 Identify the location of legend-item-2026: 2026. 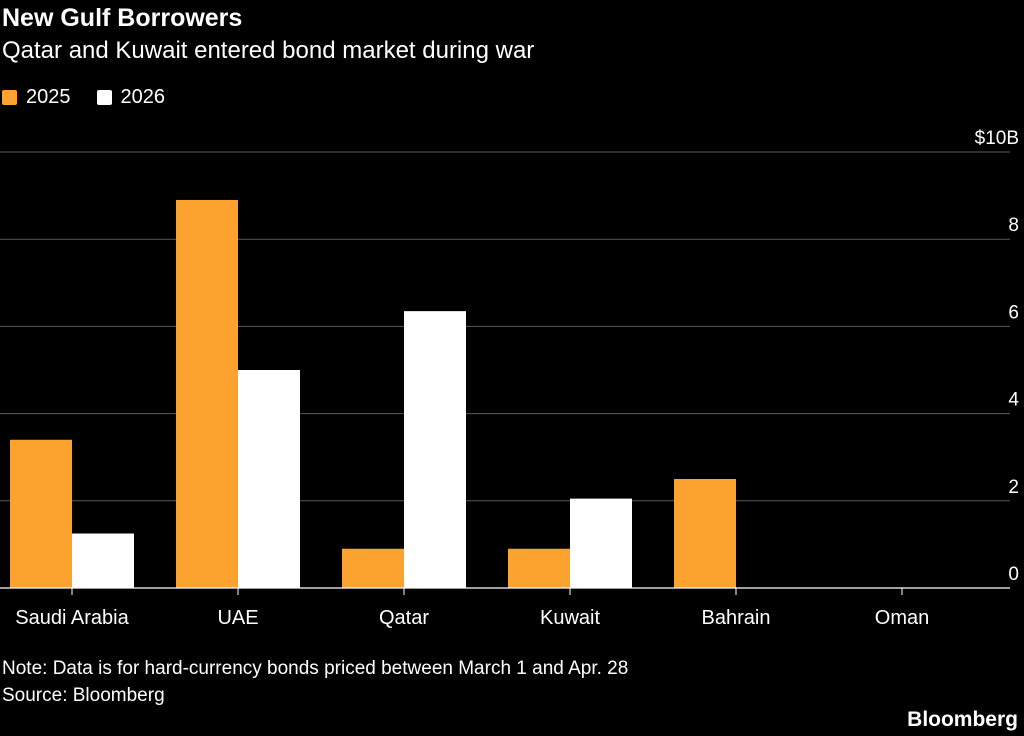
(131, 97).